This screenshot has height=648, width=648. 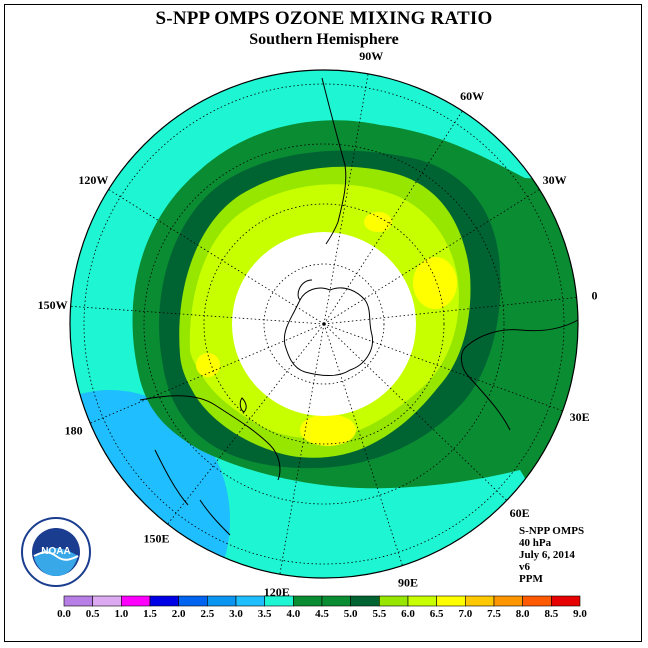 I want to click on colorbar-tick-label: 9.0, so click(x=580, y=614).